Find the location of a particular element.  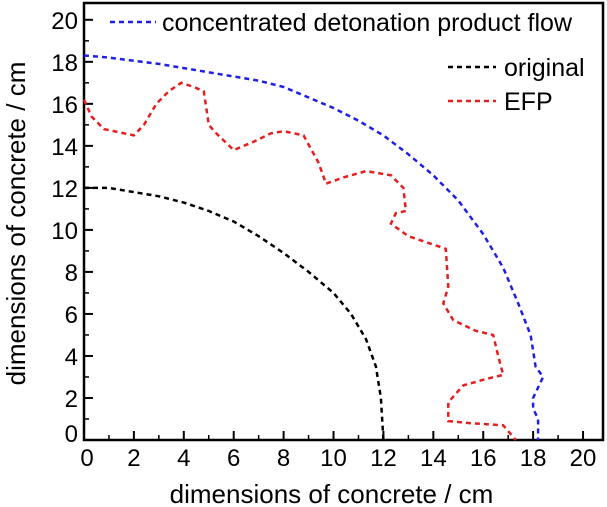

x-tick-label: 18 is located at coordinates (533, 458).